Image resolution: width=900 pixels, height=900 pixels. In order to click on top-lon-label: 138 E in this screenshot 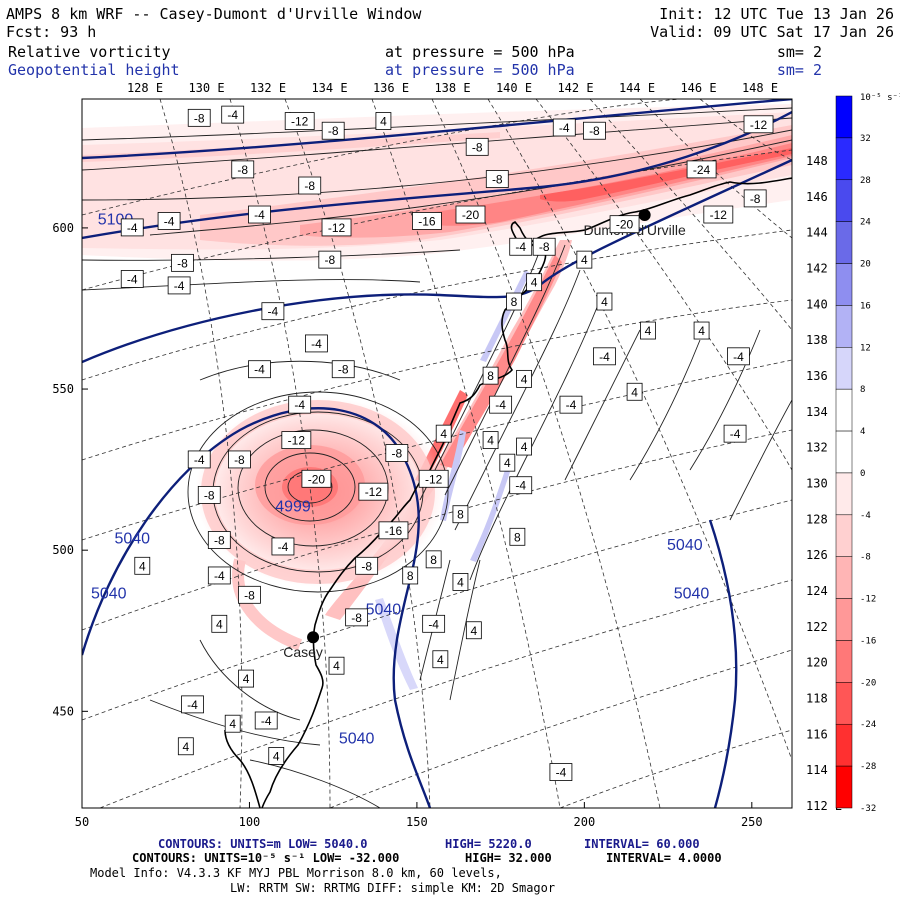, I will do `click(452, 88)`.